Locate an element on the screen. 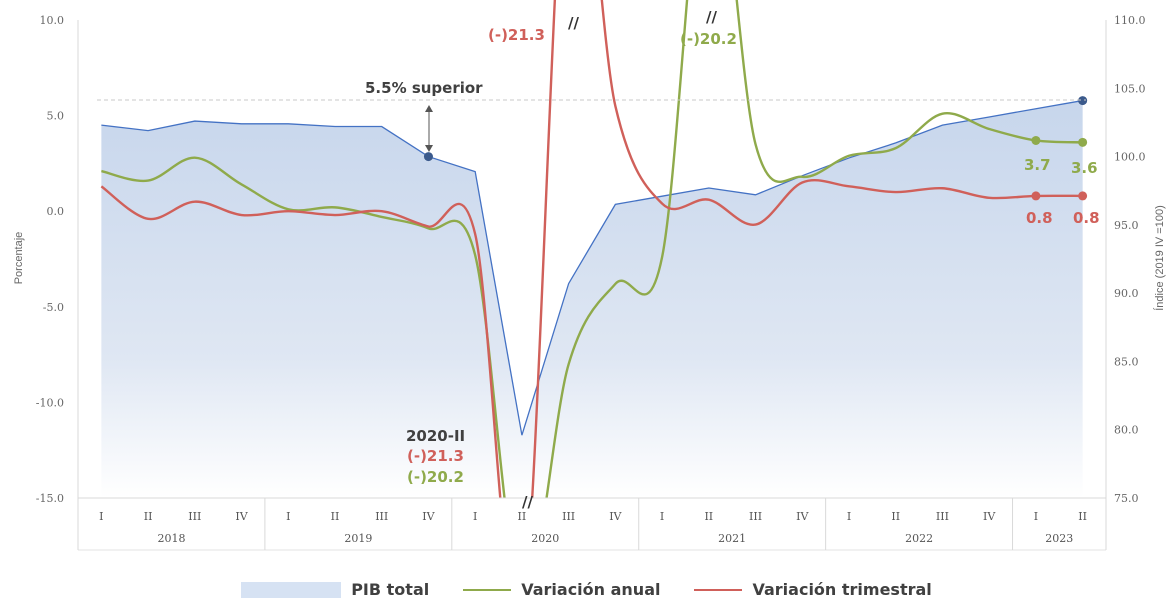 This screenshot has height=606, width=1173. y-right-tick-label: 80.0 is located at coordinates (1126, 430).